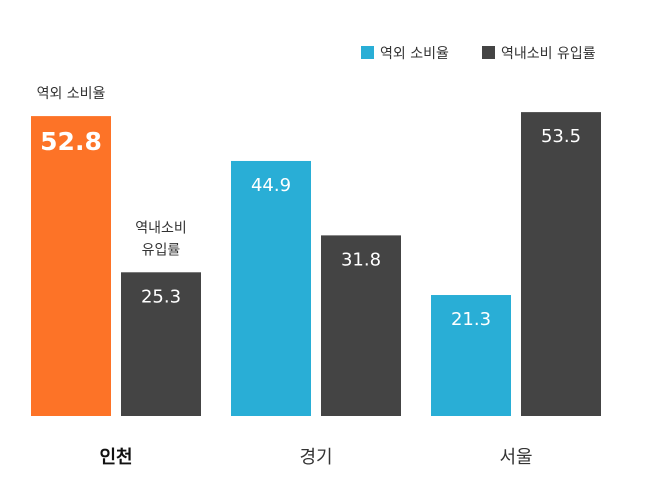 This screenshot has height=497, width=649. I want to click on category-labels: 인천 경기 서울, so click(315, 457).